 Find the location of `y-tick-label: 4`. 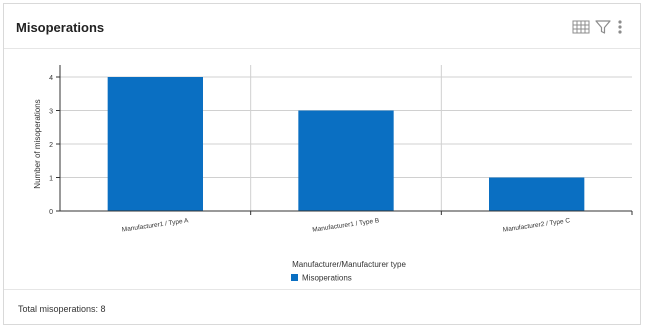

y-tick-label: 4 is located at coordinates (51, 78).